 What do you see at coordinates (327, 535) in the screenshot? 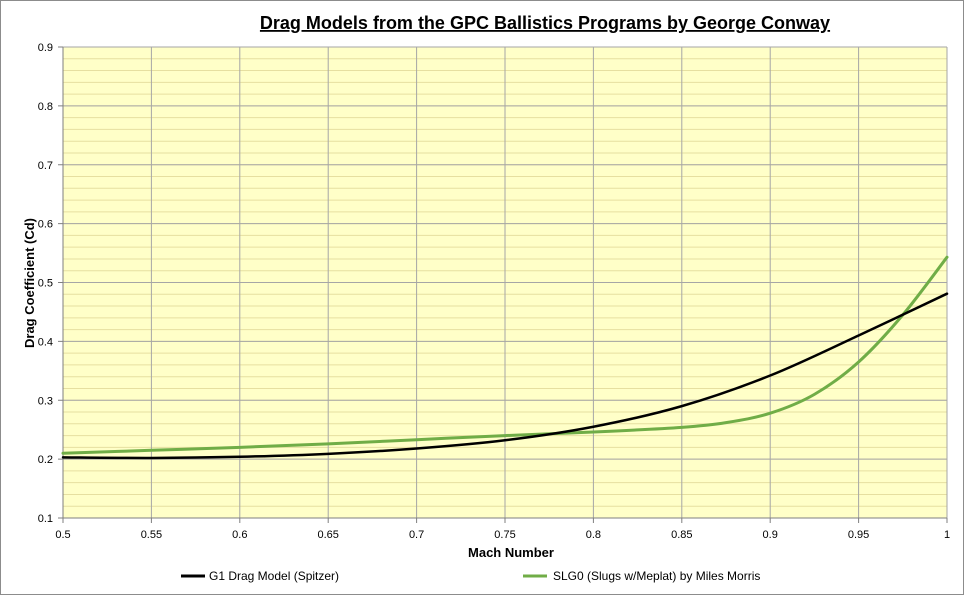
I see `x-tick-label: 0.65` at bounding box center [327, 535].